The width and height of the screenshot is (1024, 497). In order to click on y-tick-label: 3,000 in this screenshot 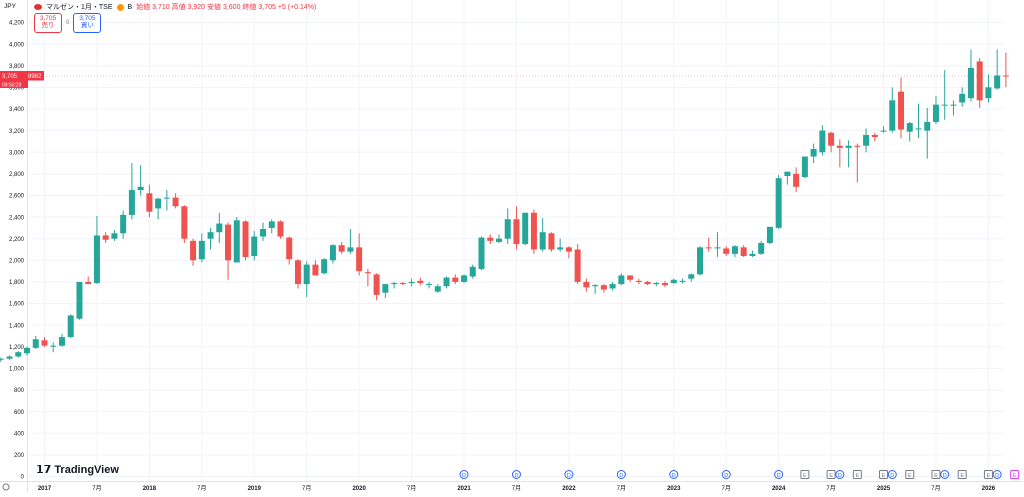, I will do `click(17, 153)`.